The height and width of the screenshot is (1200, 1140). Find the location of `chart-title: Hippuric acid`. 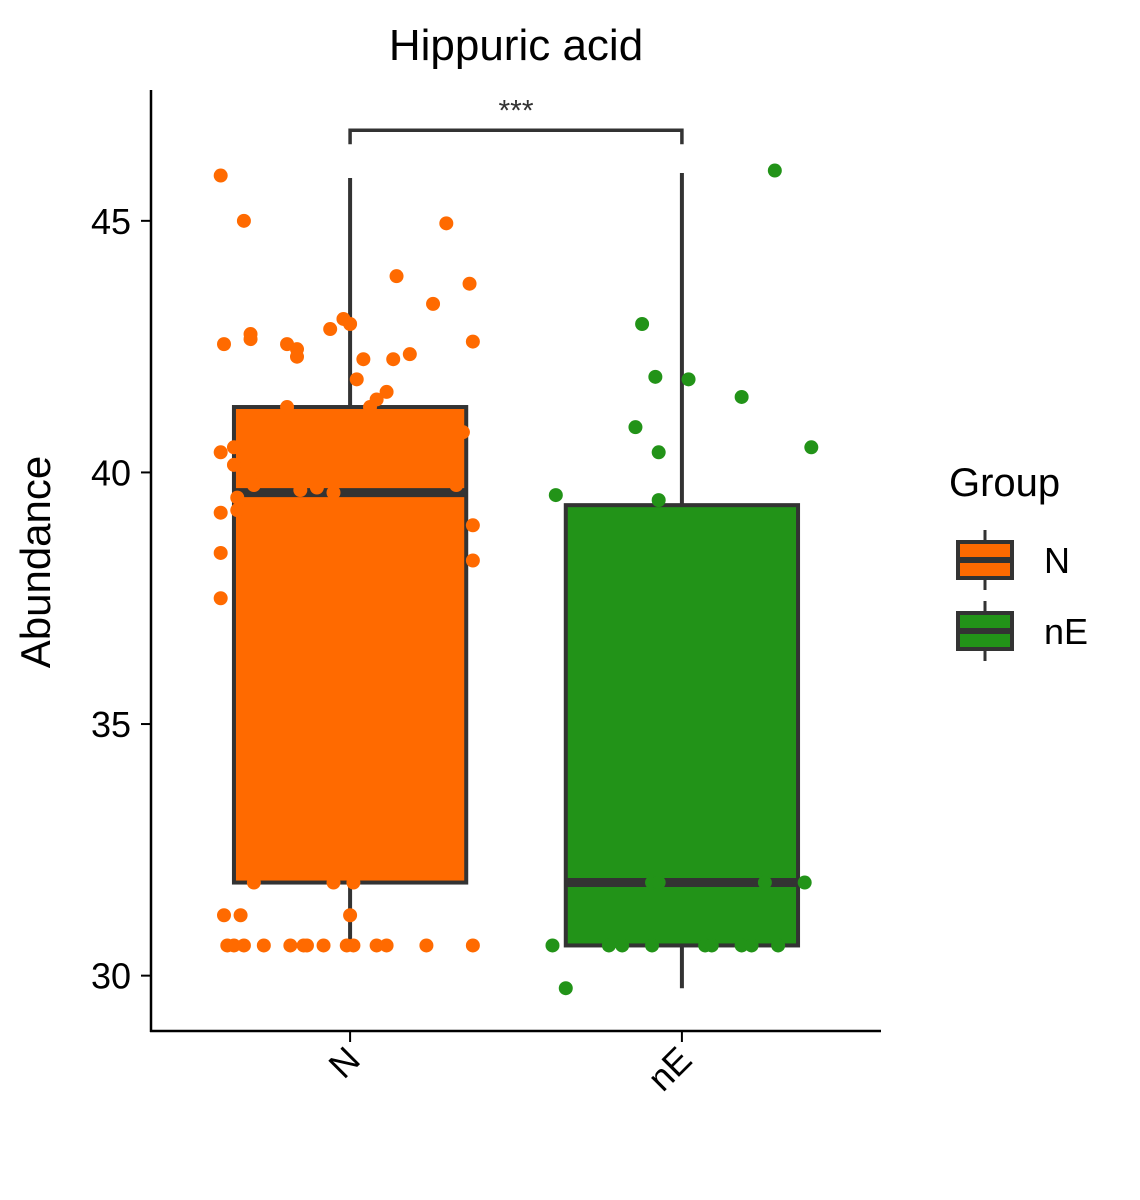

chart-title: Hippuric acid is located at coordinates (516, 45).